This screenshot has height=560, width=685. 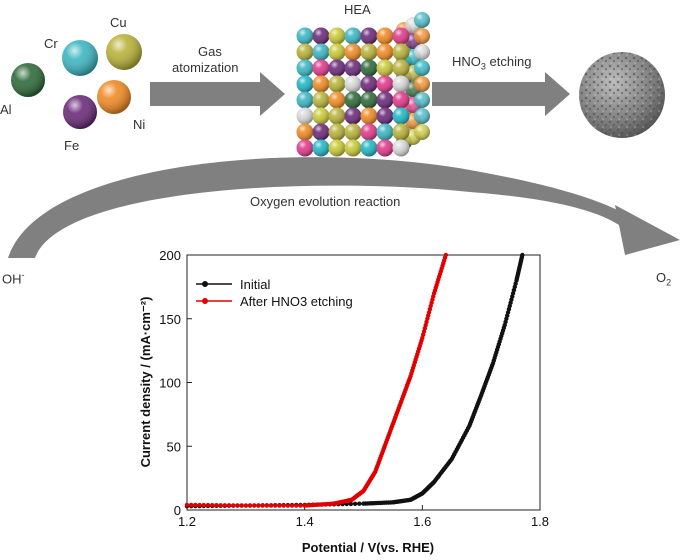 I want to click on etching-label: HNO3 etching, so click(x=492, y=63).